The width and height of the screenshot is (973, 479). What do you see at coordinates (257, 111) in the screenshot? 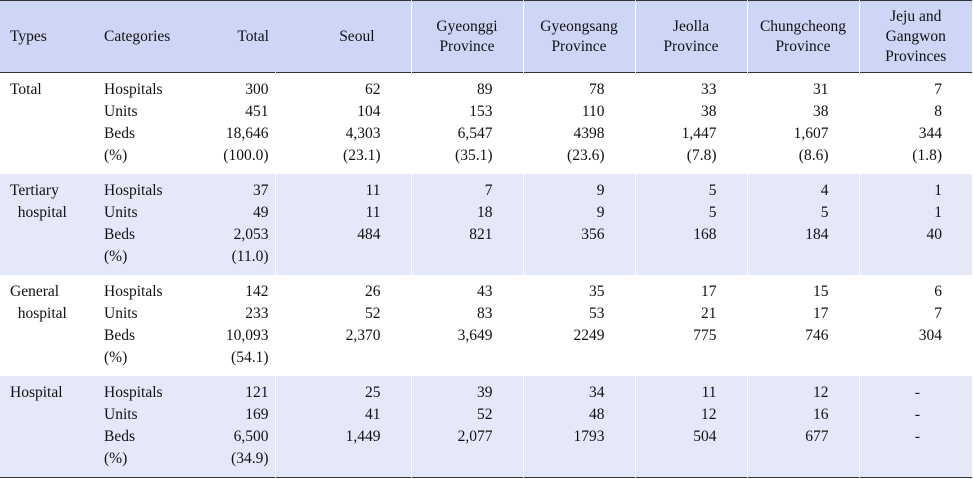
I see `cell-value: 451` at bounding box center [257, 111].